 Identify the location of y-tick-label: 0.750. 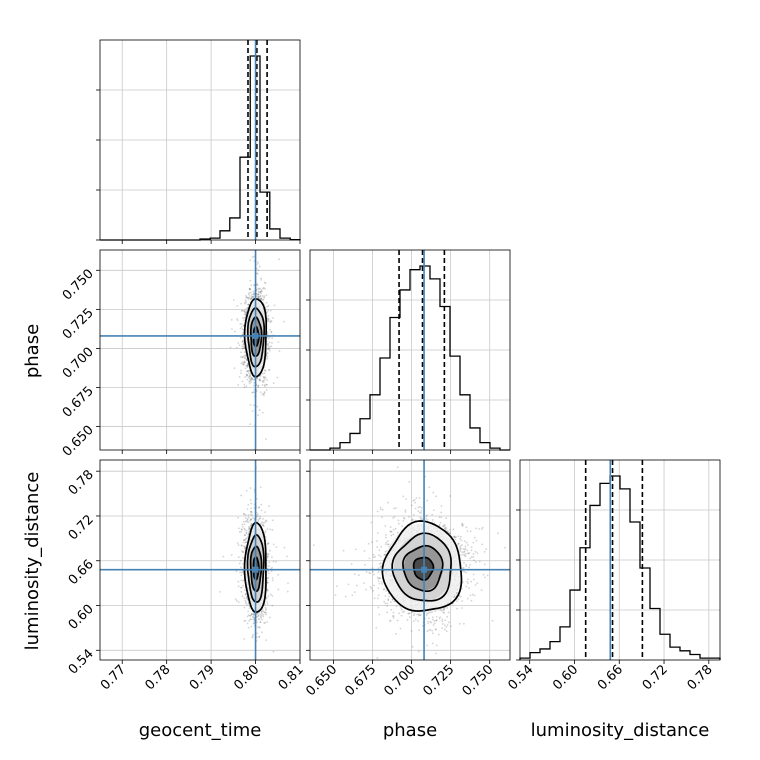
(78, 285).